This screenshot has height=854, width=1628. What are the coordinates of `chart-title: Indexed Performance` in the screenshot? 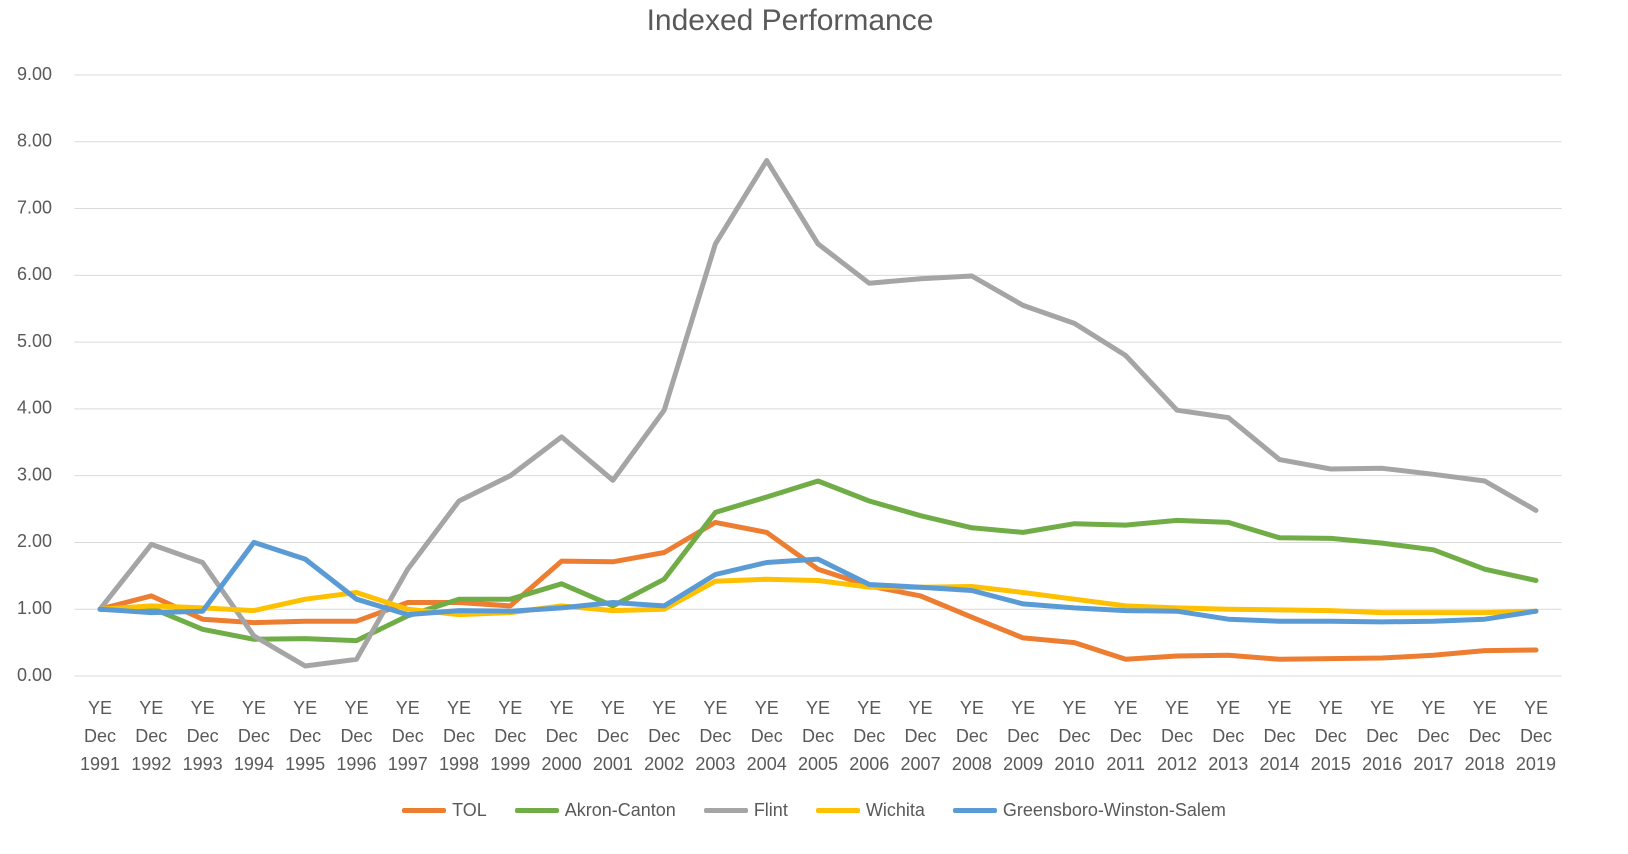 It's located at (790, 20).